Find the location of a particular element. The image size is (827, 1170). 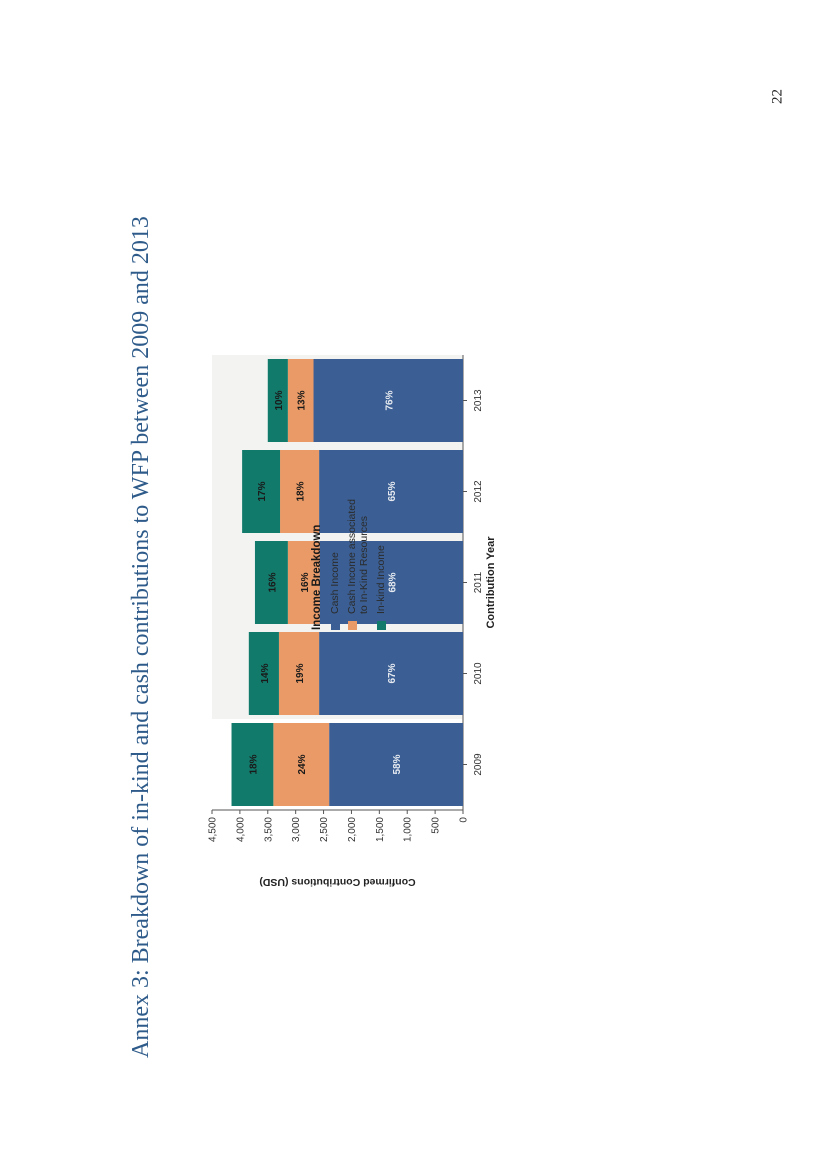

bar-data-label: 58% is located at coordinates (397, 764).